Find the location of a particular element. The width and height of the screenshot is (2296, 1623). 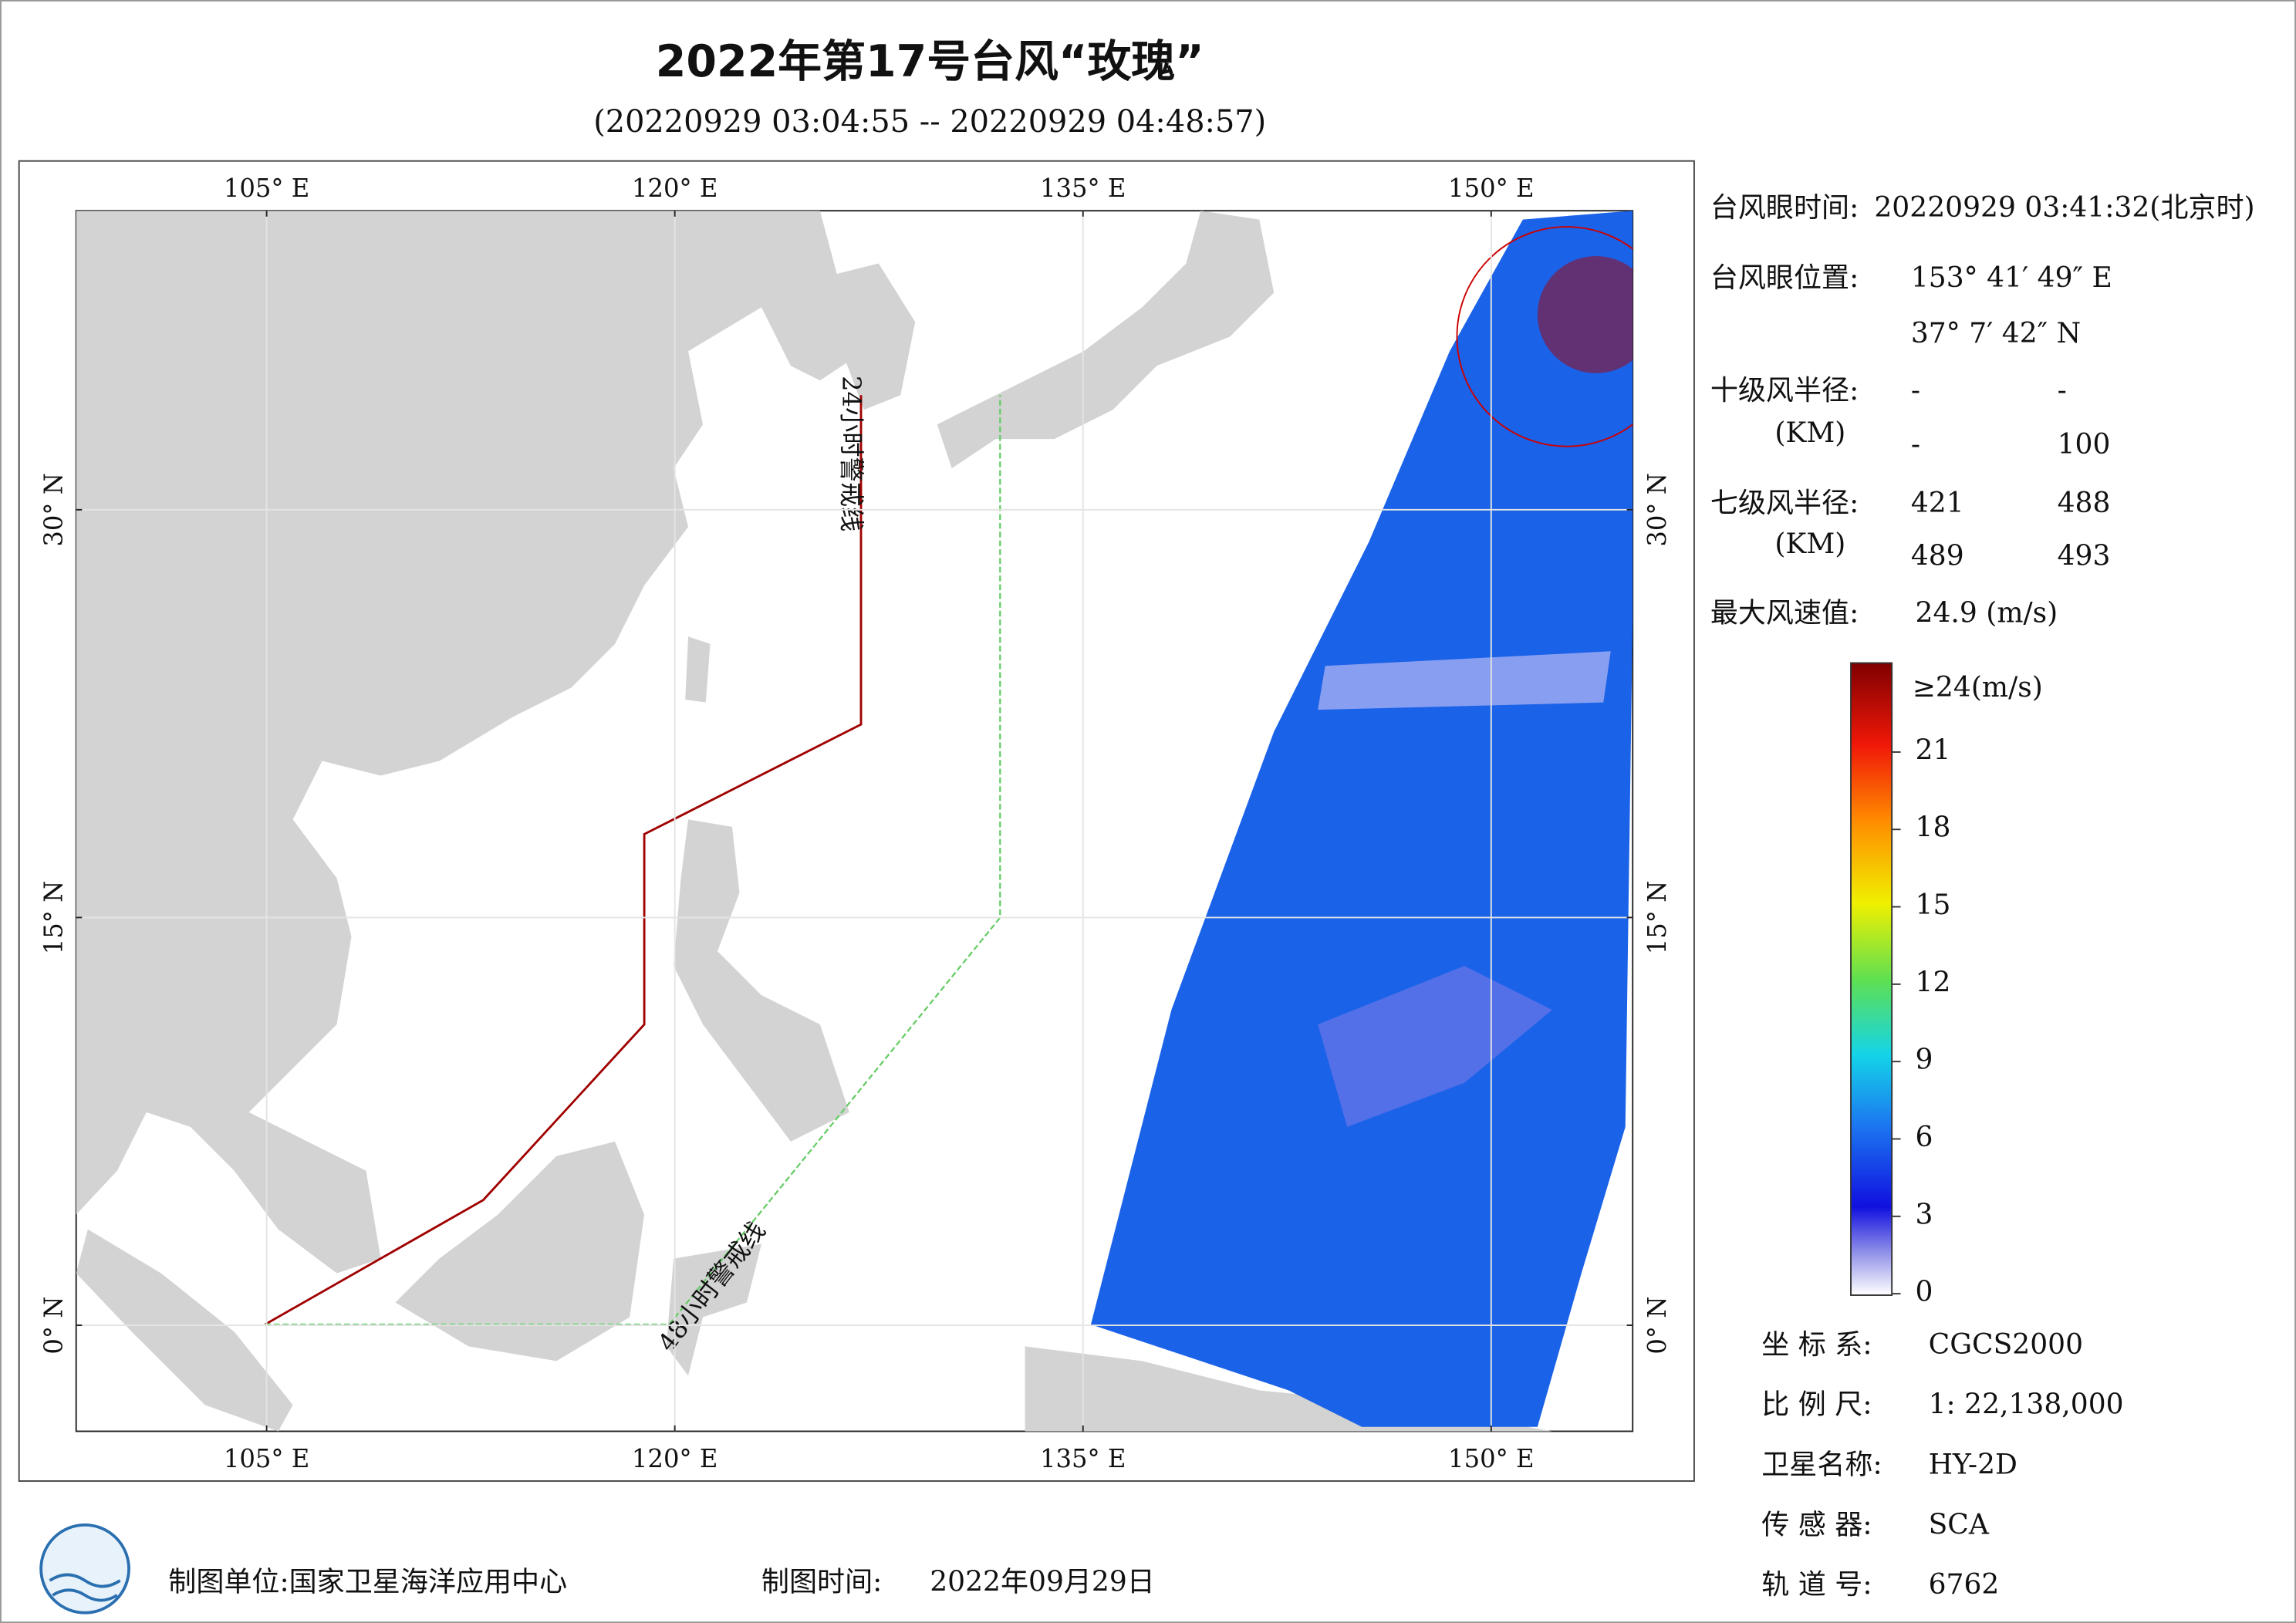

logo is located at coordinates (84, 1569).